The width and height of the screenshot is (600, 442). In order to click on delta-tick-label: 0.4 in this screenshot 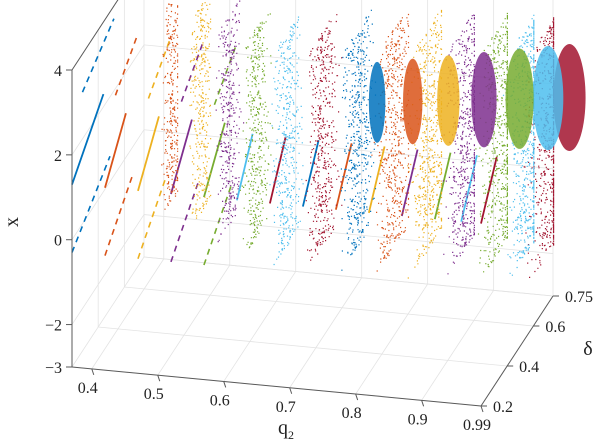, I will do `click(529, 367)`.